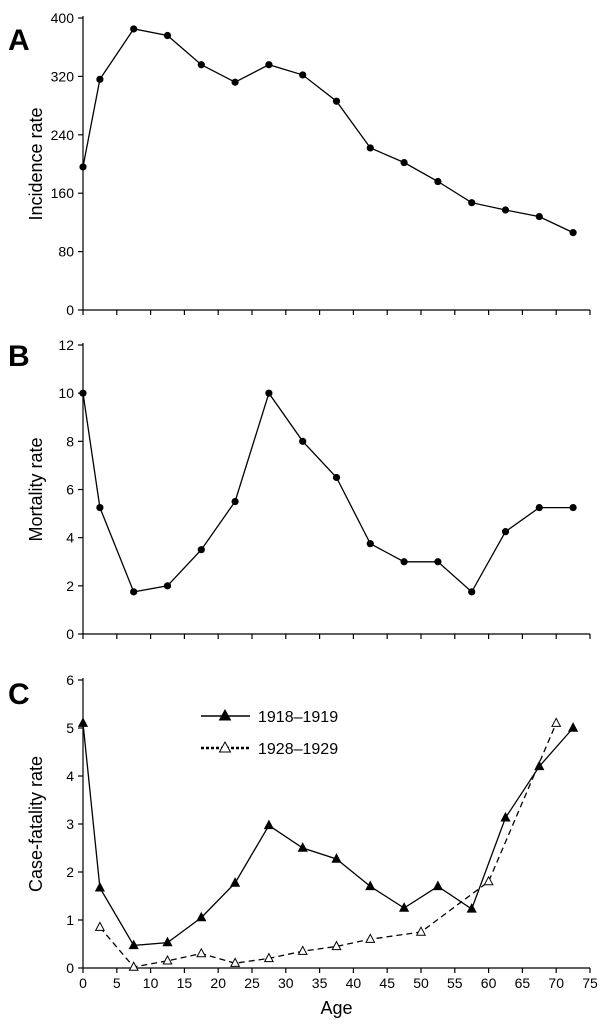 The image size is (600, 1026). Describe the element at coordinates (63, 193) in the screenshot. I see `y-tick-label: 160` at that location.